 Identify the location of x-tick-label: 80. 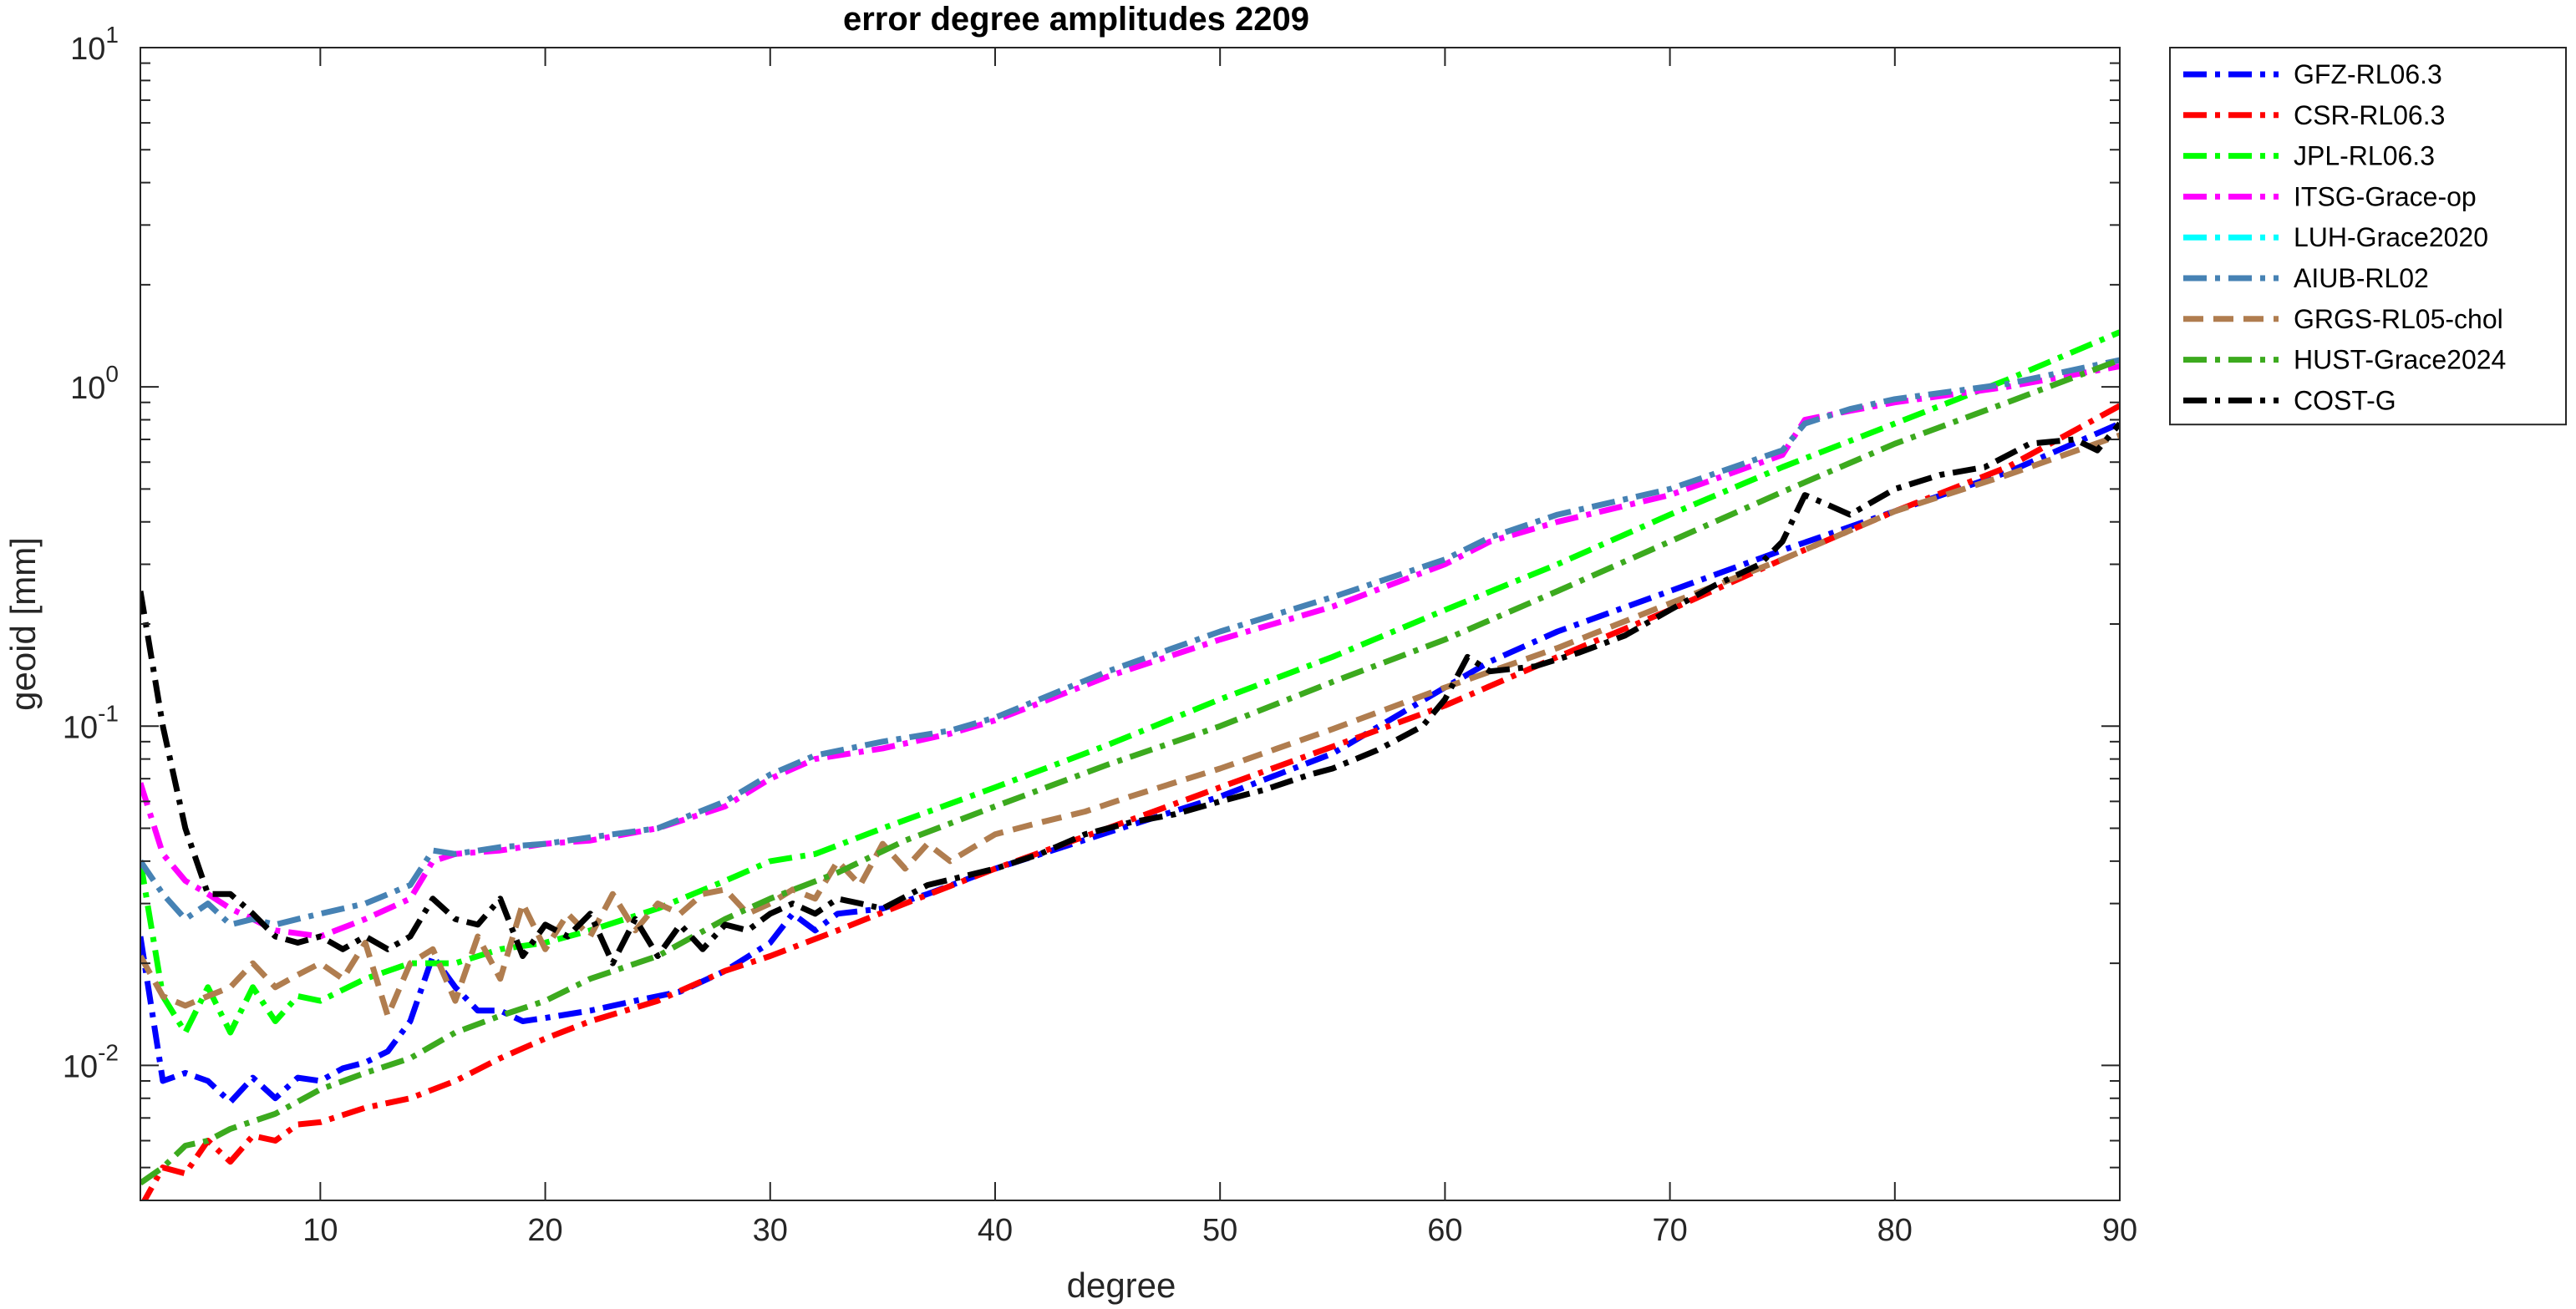
(1895, 1230).